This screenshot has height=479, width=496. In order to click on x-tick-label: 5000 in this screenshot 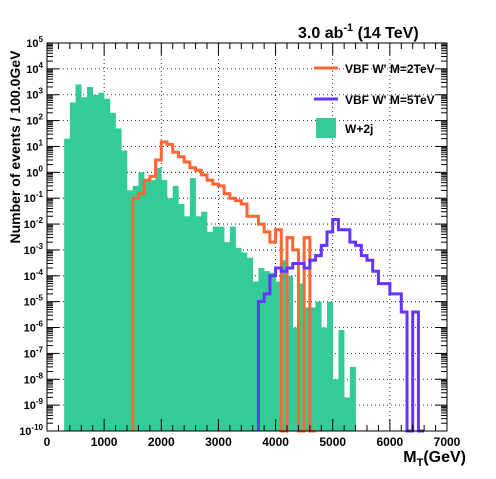, I will do `click(332, 442)`.